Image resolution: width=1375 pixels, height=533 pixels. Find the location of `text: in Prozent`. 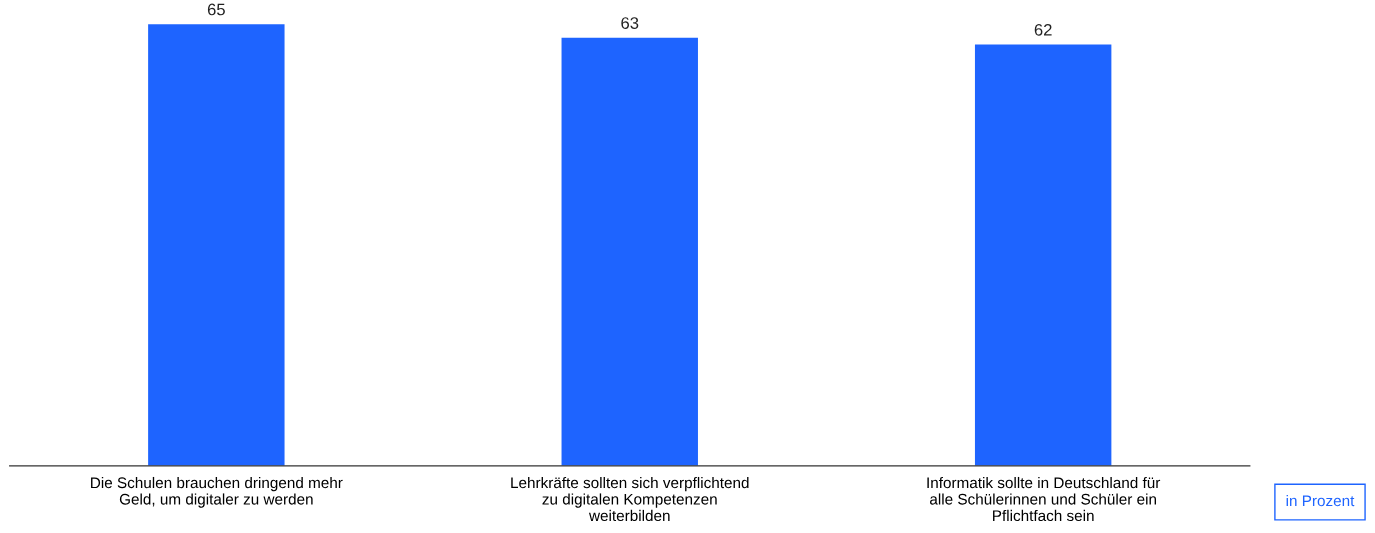

text: in Prozent is located at coordinates (1320, 500).